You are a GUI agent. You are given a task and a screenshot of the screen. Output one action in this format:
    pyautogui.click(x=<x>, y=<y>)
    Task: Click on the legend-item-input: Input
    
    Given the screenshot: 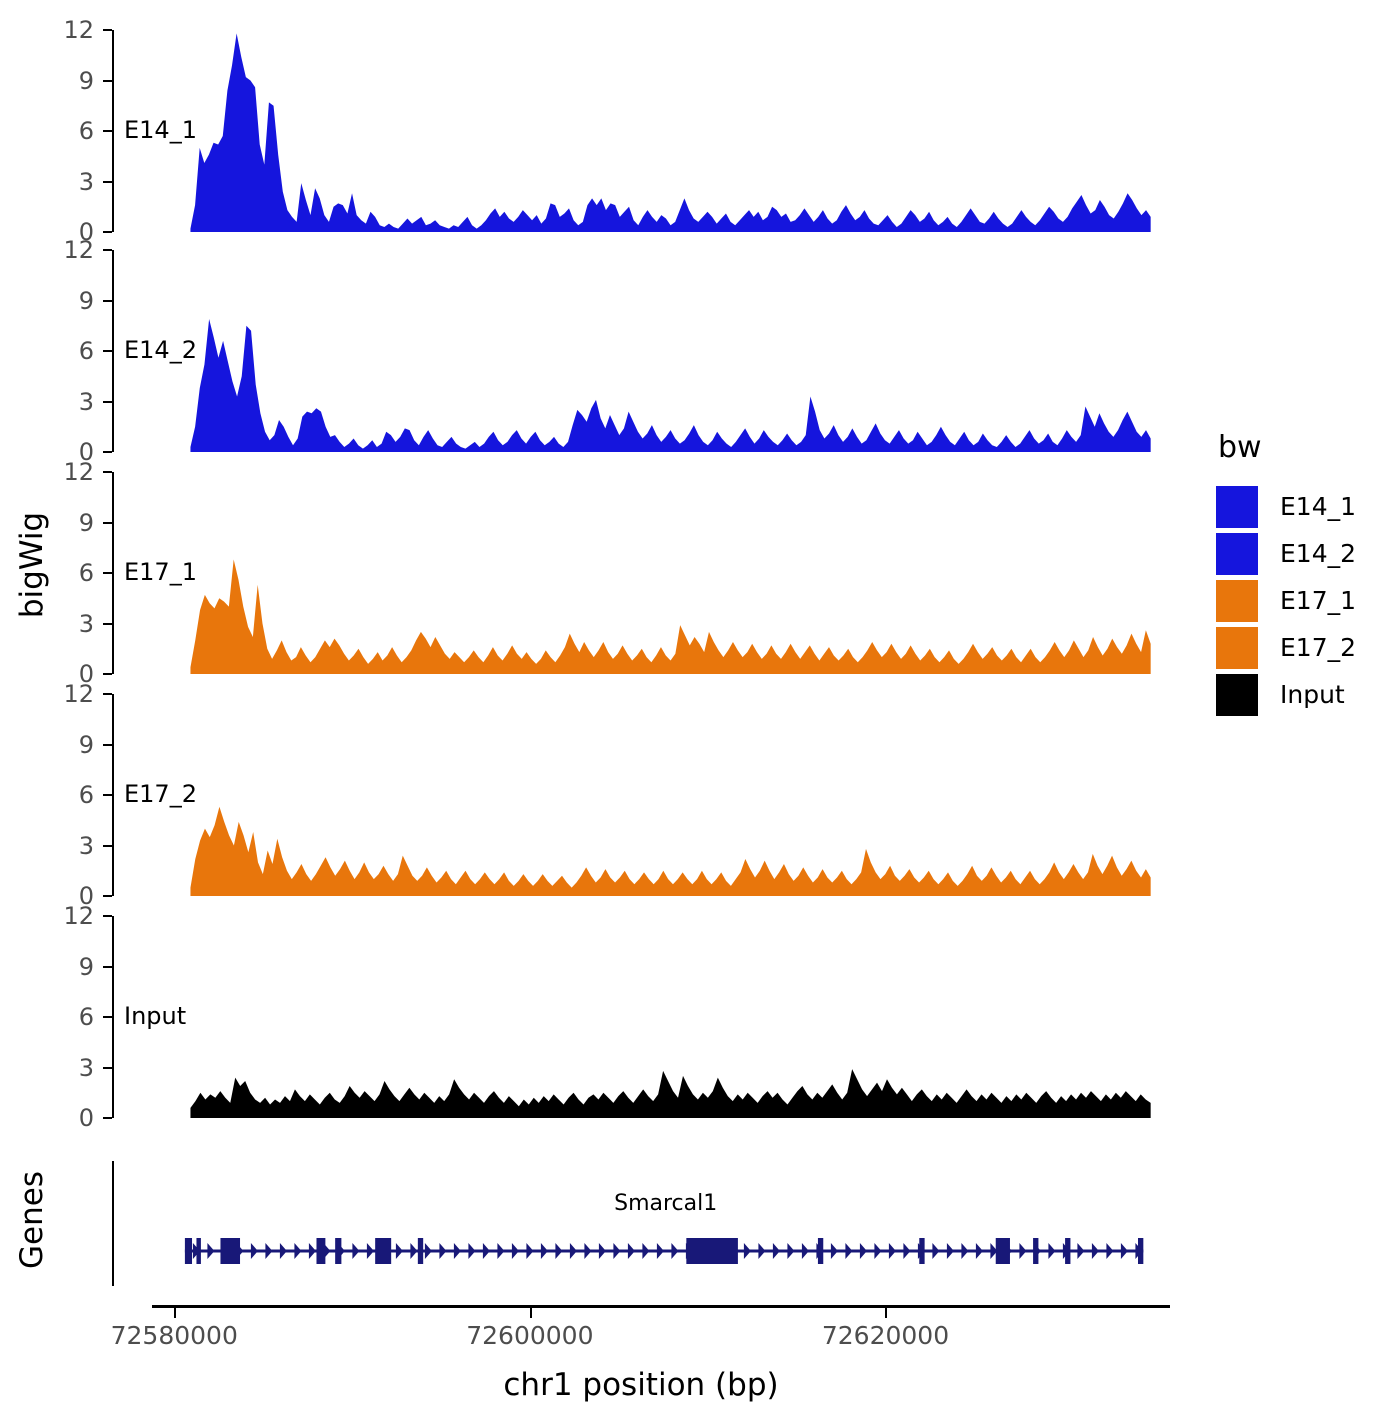 What is the action you would take?
    pyautogui.click(x=1306, y=694)
    